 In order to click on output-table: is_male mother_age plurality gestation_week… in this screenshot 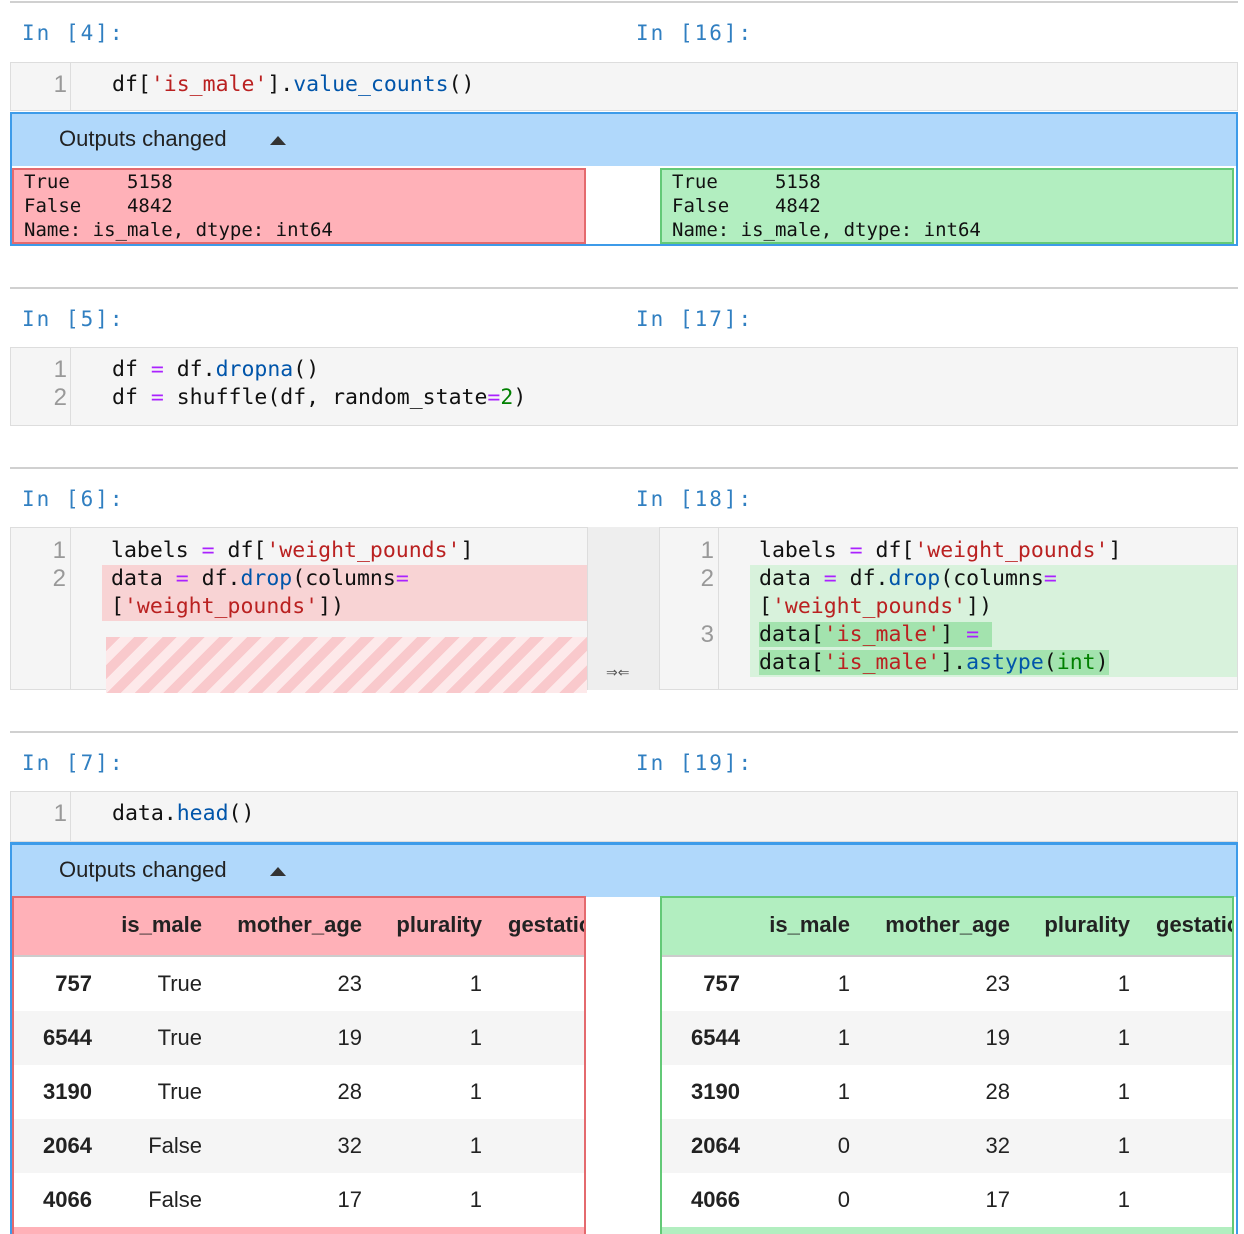, I will do `click(299, 1065)`.